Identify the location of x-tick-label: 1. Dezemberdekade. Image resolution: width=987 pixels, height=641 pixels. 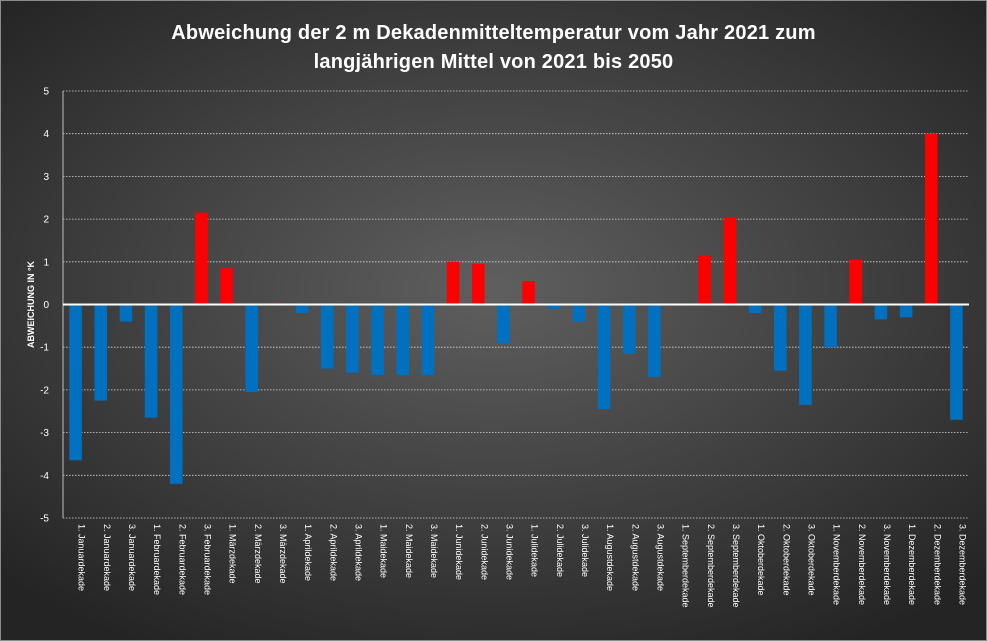
(912, 564).